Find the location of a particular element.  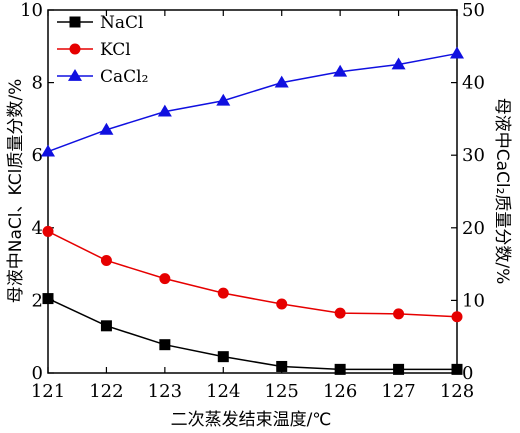

legend-label-cacl: CaCl₂ is located at coordinates (124, 77).